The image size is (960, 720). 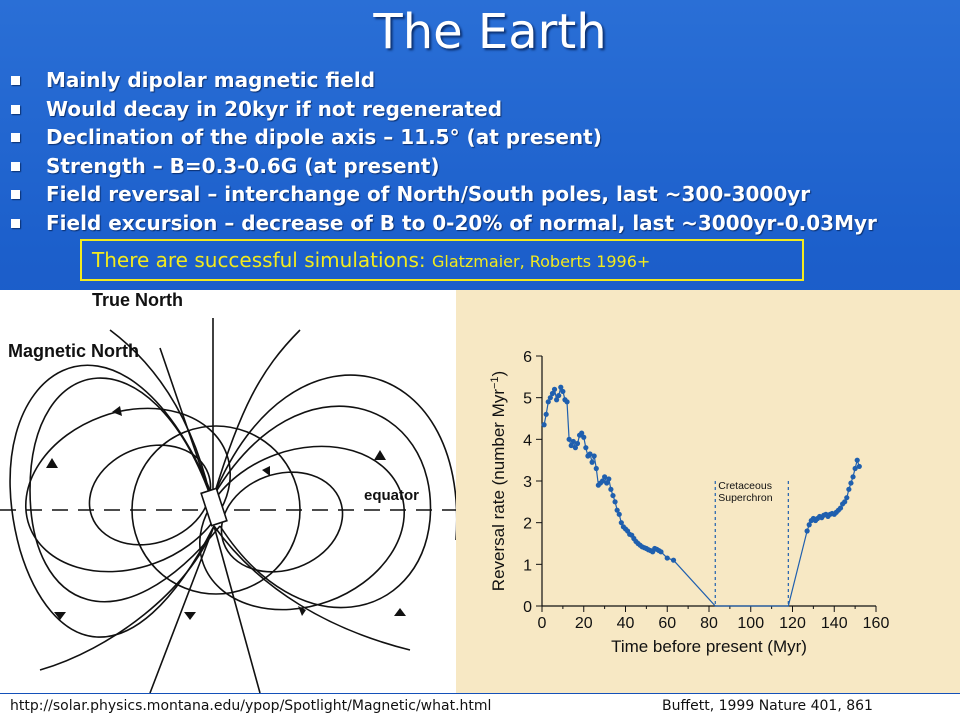 I want to click on magnetic-north-label: Magnetic North, so click(x=73, y=351).